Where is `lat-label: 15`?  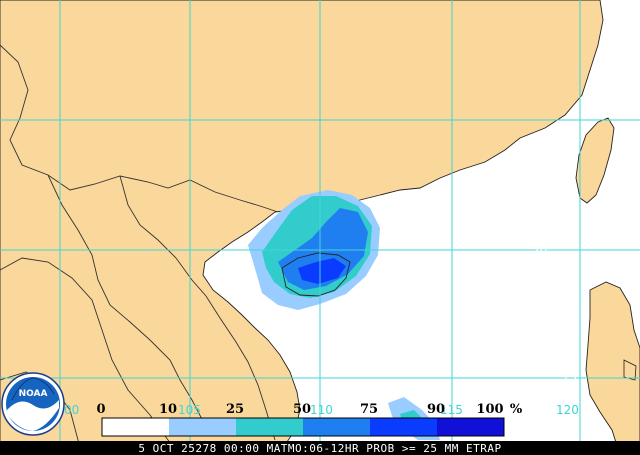 lat-label: 15 is located at coordinates (569, 378).